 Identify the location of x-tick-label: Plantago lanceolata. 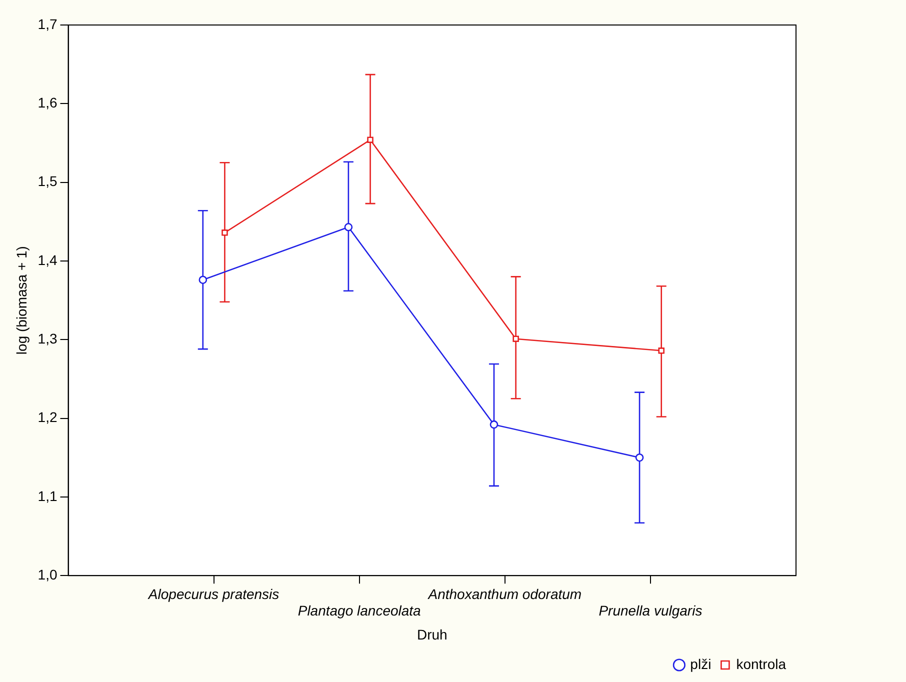
(360, 610).